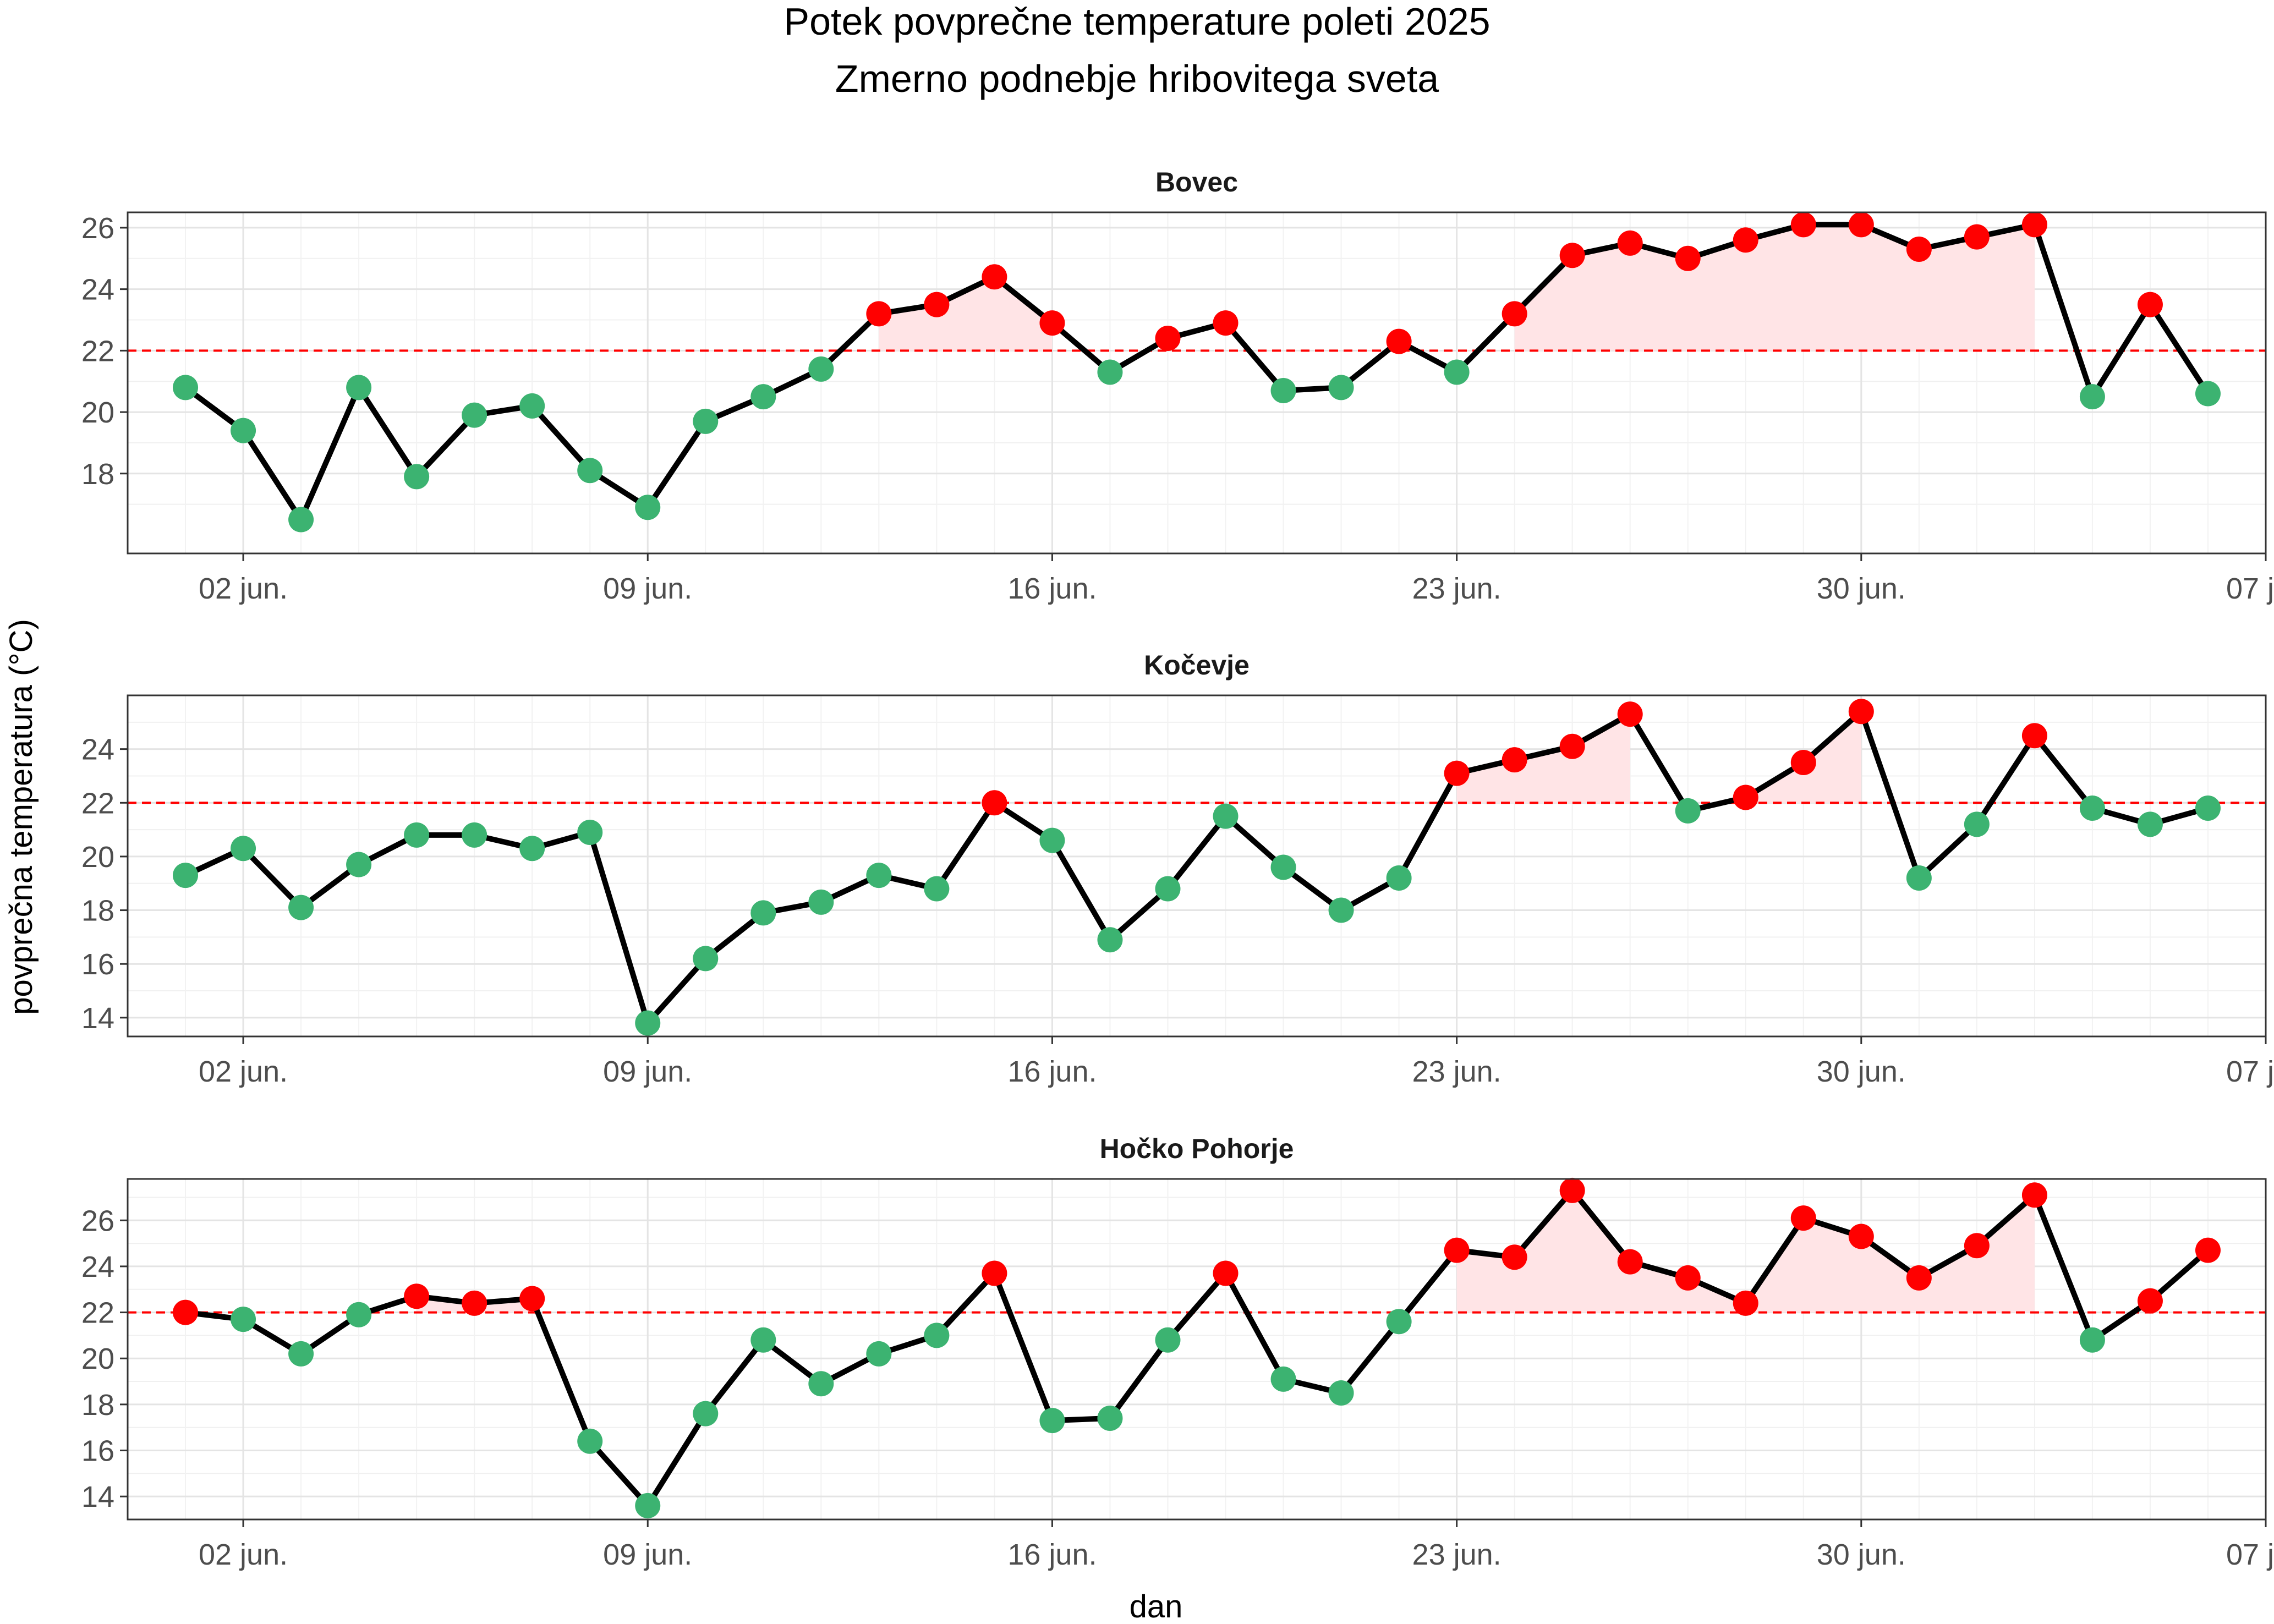 The height and width of the screenshot is (1624, 2274). What do you see at coordinates (1197, 665) in the screenshot?
I see `panel-title: Kočevje` at bounding box center [1197, 665].